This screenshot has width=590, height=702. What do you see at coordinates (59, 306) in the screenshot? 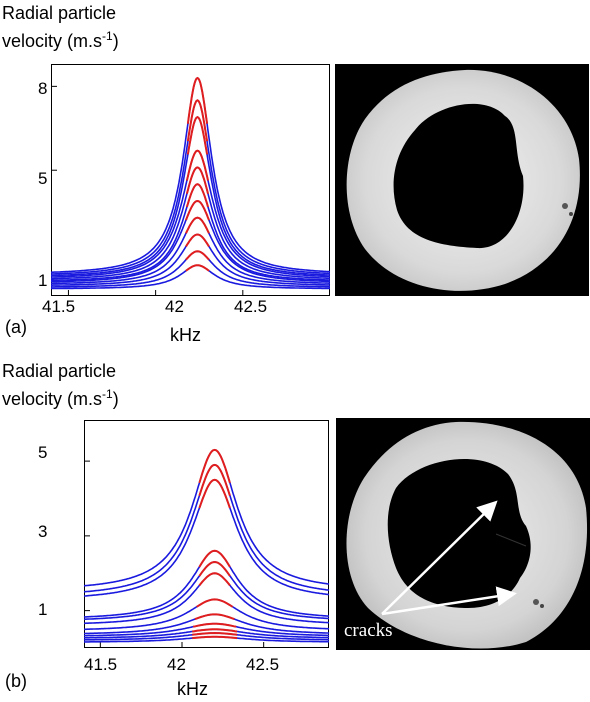
I see `x-tick-a-1: 41.5` at bounding box center [59, 306].